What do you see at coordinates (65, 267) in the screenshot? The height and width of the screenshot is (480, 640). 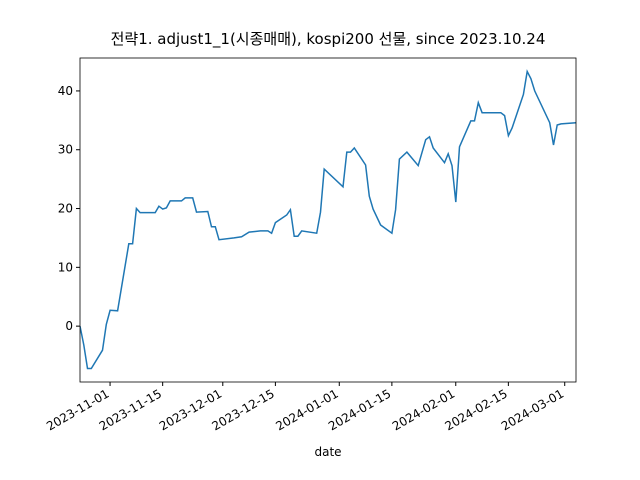 I see `y-tick-label: 10` at bounding box center [65, 267].